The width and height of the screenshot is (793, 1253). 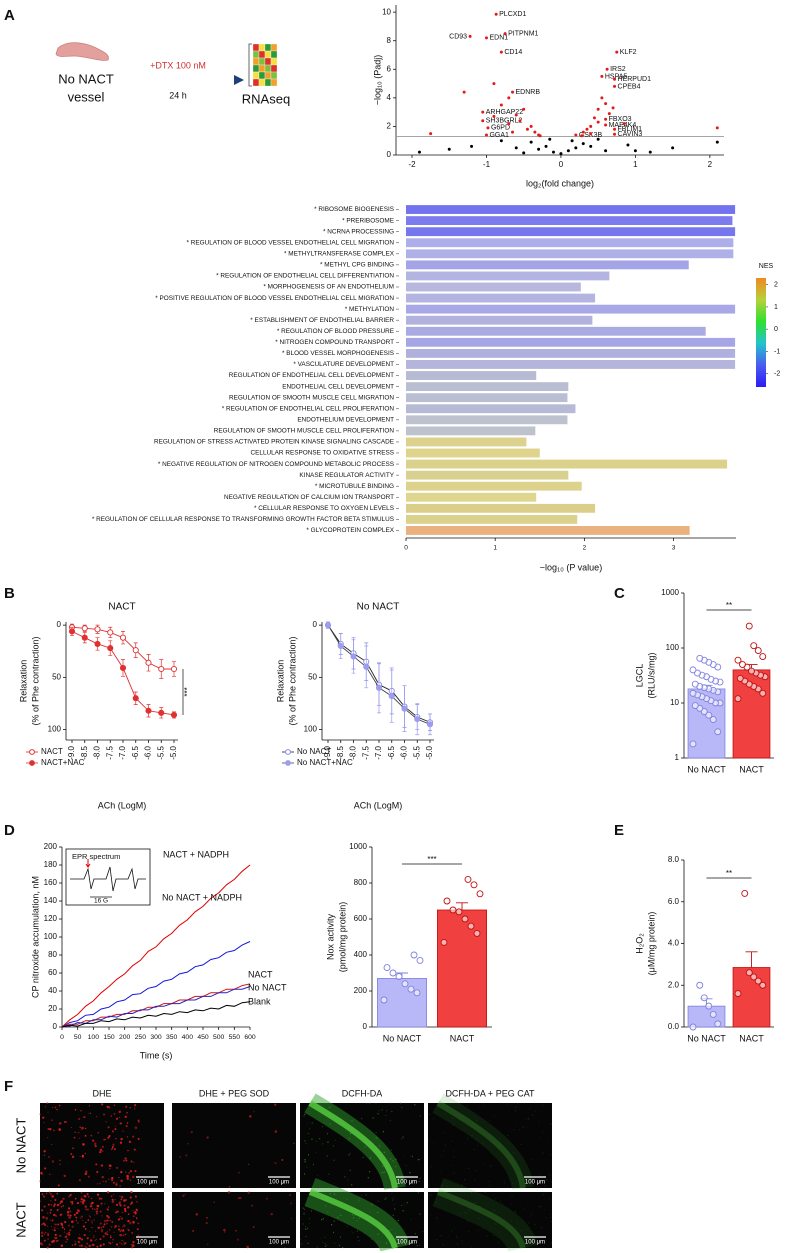 What do you see at coordinates (121, 607) in the screenshot?
I see `chart-title: NACT` at bounding box center [121, 607].